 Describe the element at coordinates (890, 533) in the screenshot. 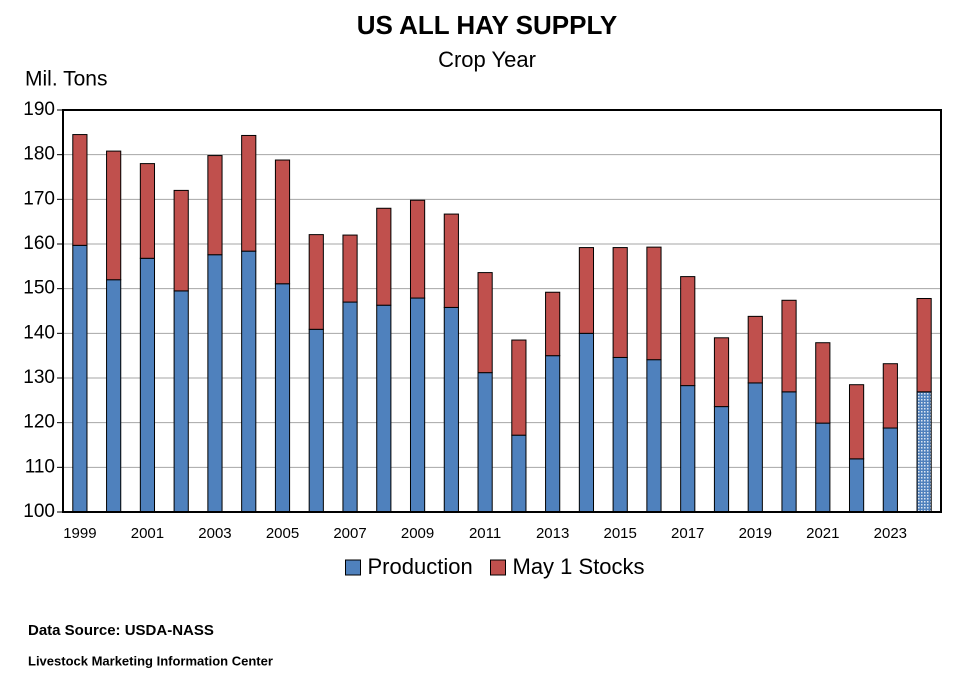

I see `x-tick-label: 2023` at that location.